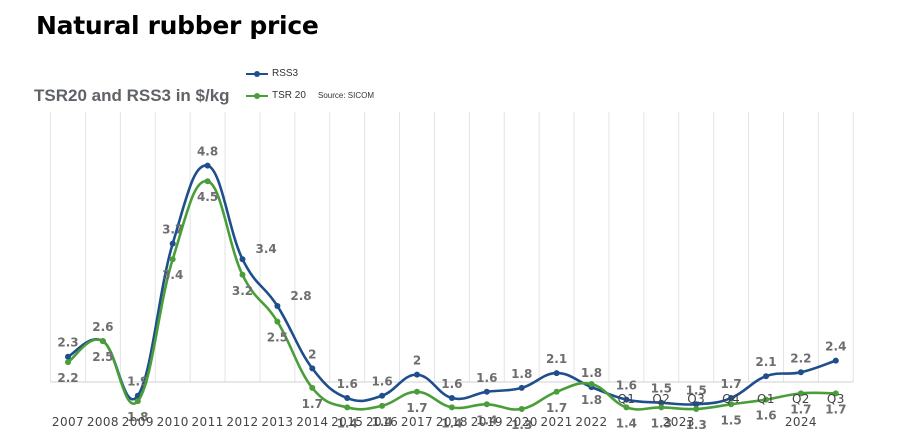 This screenshot has width=912, height=446. What do you see at coordinates (382, 422) in the screenshot?
I see `x-tick-label: 2016` at bounding box center [382, 422].